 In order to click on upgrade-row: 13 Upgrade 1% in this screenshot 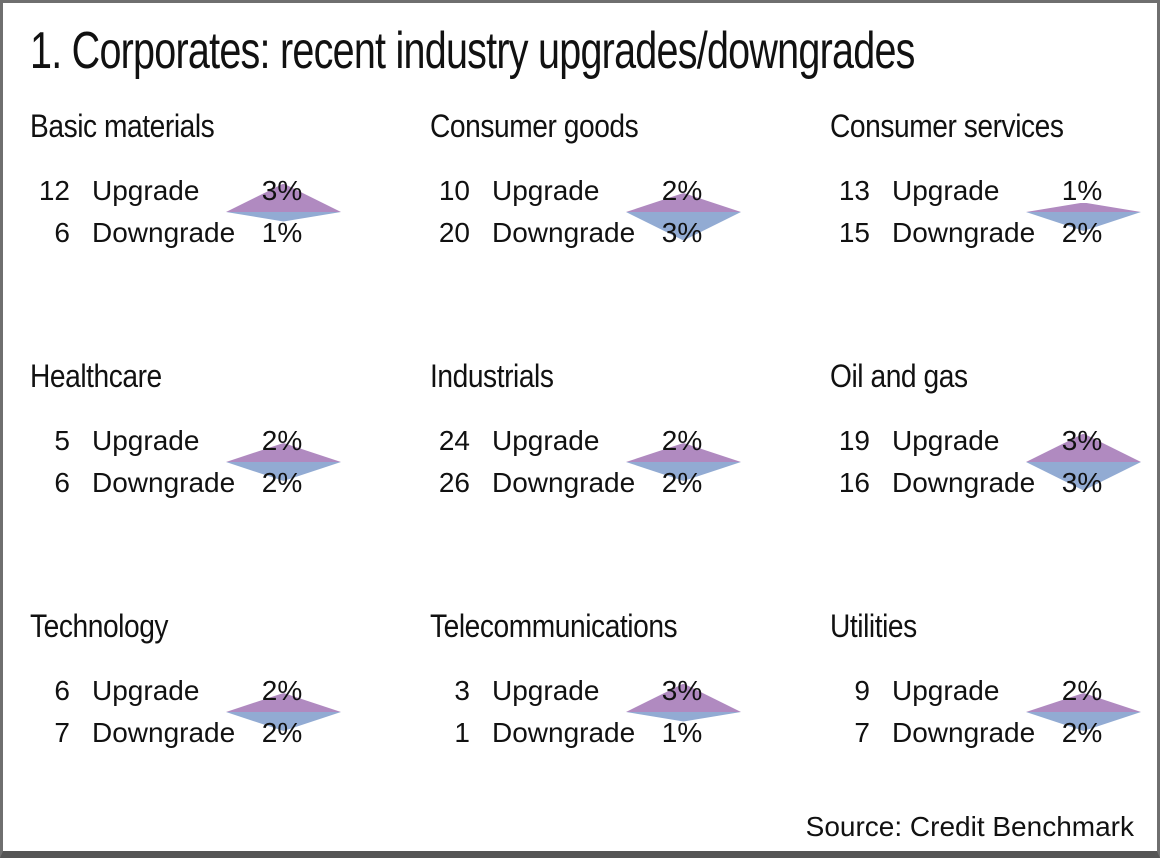, I will do `click(993, 191)`.